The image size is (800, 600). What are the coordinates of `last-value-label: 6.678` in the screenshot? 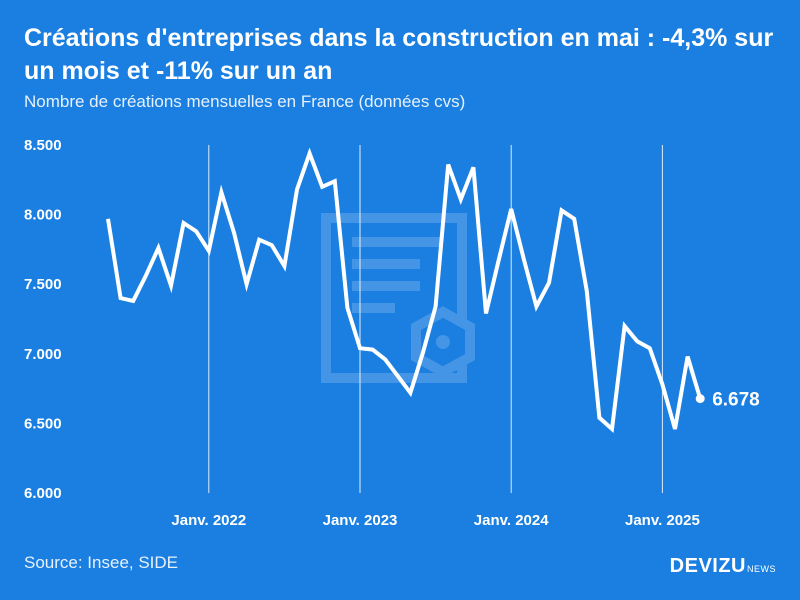 It's located at (736, 400).